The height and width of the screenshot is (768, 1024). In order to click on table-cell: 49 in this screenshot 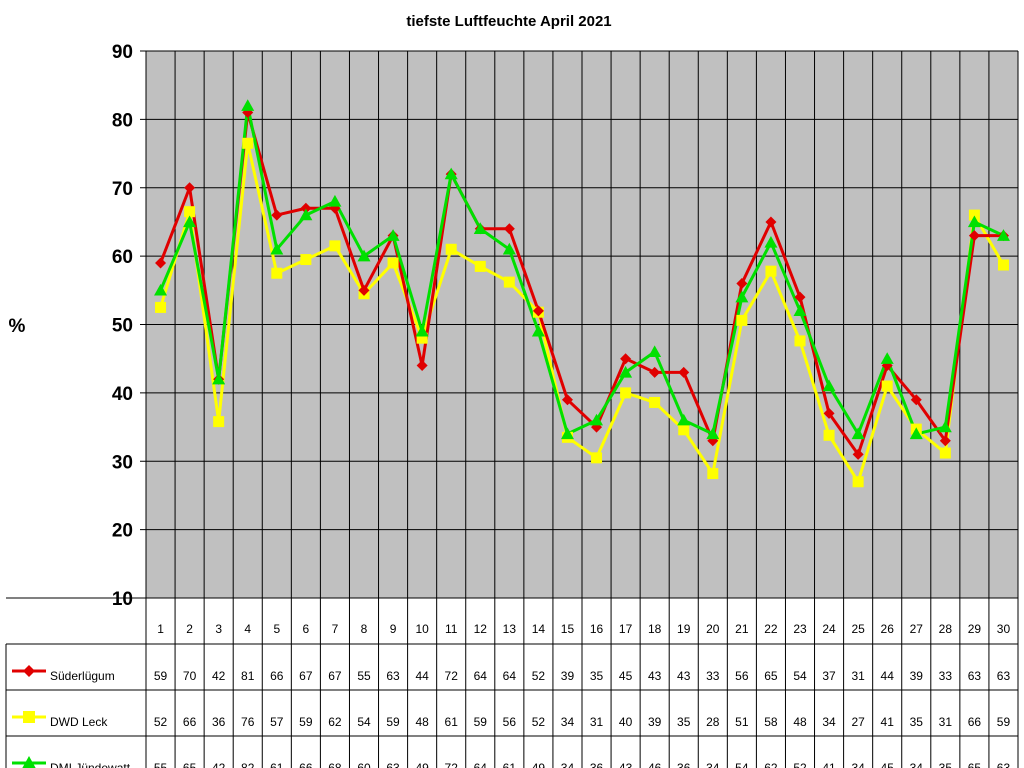, I will do `click(539, 764)`.